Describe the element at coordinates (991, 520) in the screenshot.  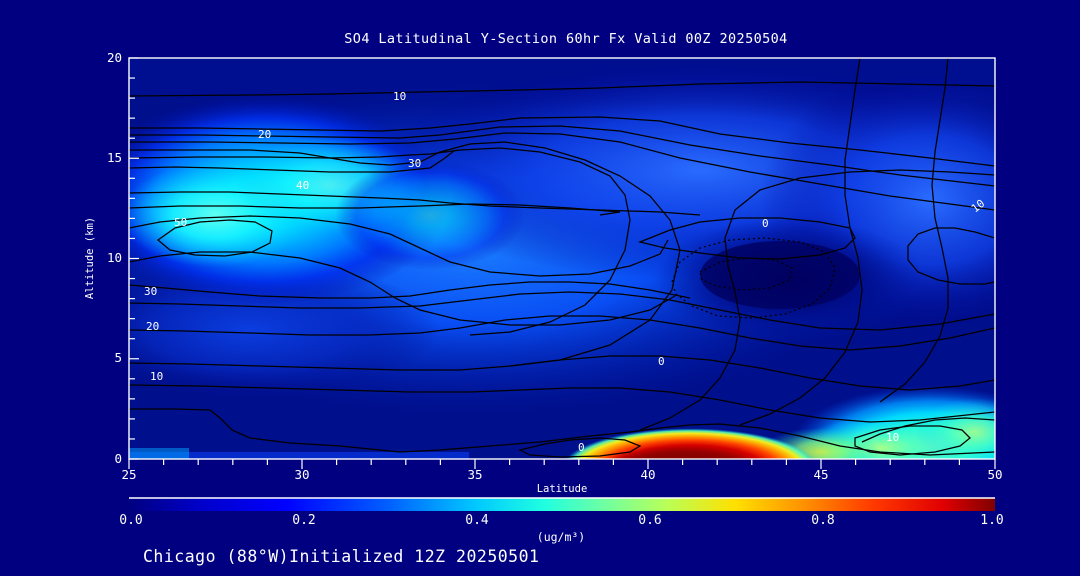
I see `colorbar-tick-label: 1.0` at that location.